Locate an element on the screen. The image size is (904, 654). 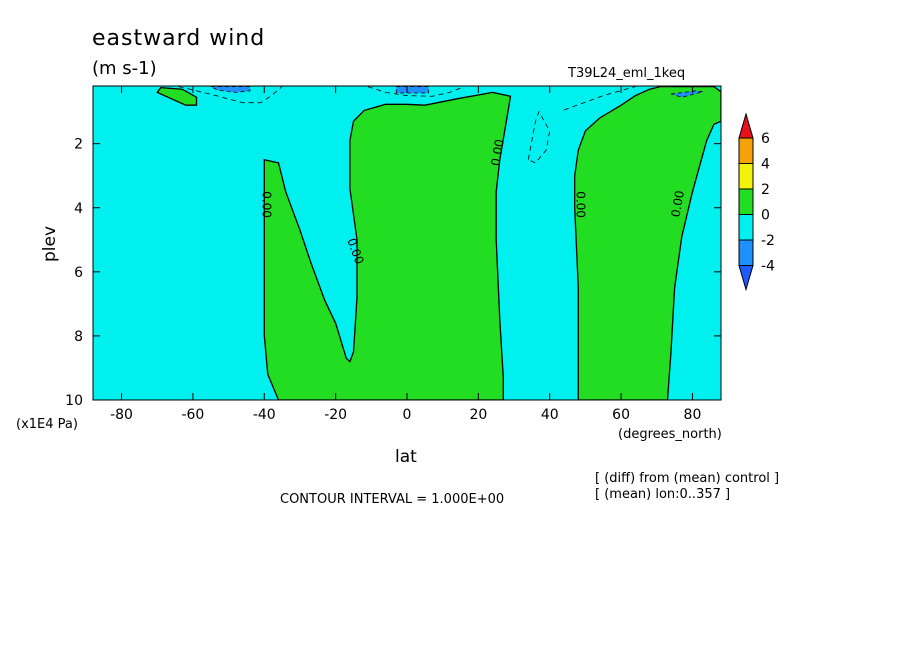
x-tick-label: -20 is located at coordinates (335, 415).